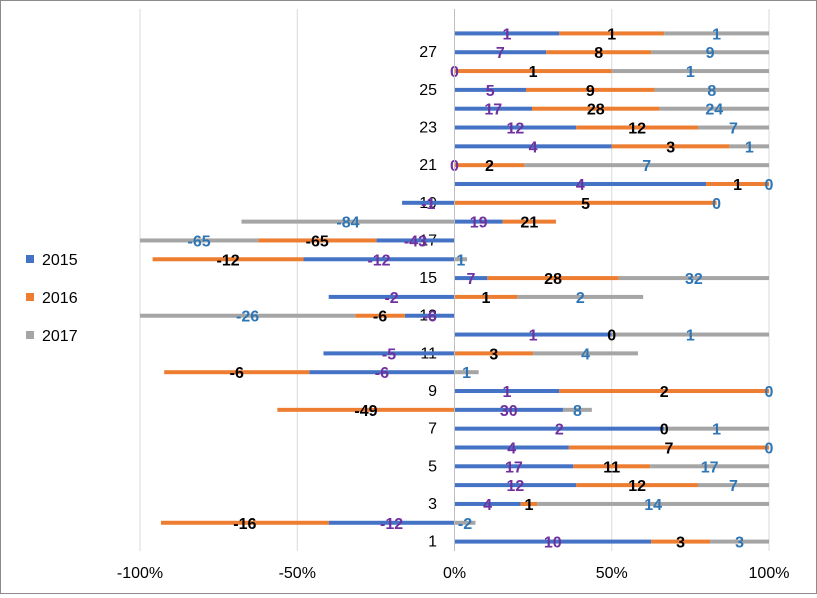  Describe the element at coordinates (479, 223) in the screenshot. I see `data-label: 19` at that location.